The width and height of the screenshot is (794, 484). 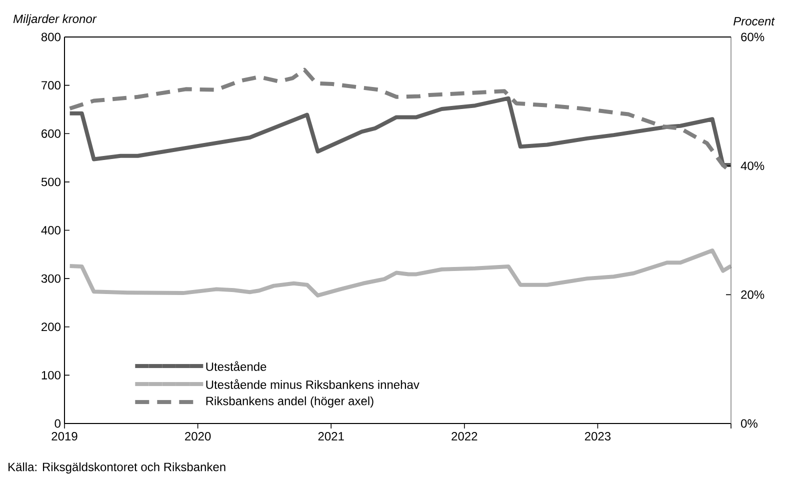 I want to click on y2-tick-label: 0%, so click(x=749, y=423).